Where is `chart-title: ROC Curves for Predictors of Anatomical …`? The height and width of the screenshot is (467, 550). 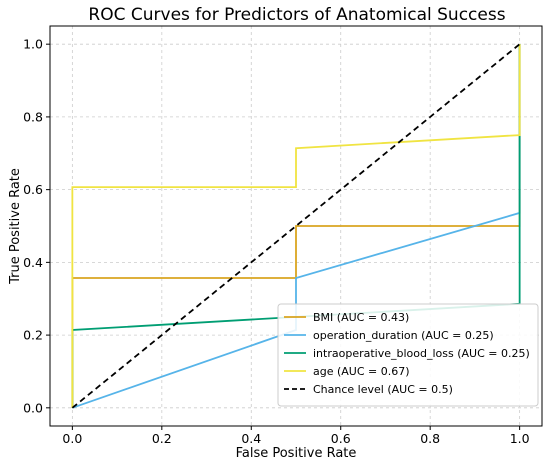
chart-title: ROC Curves for Predictors of Anatomical … is located at coordinates (296, 15).